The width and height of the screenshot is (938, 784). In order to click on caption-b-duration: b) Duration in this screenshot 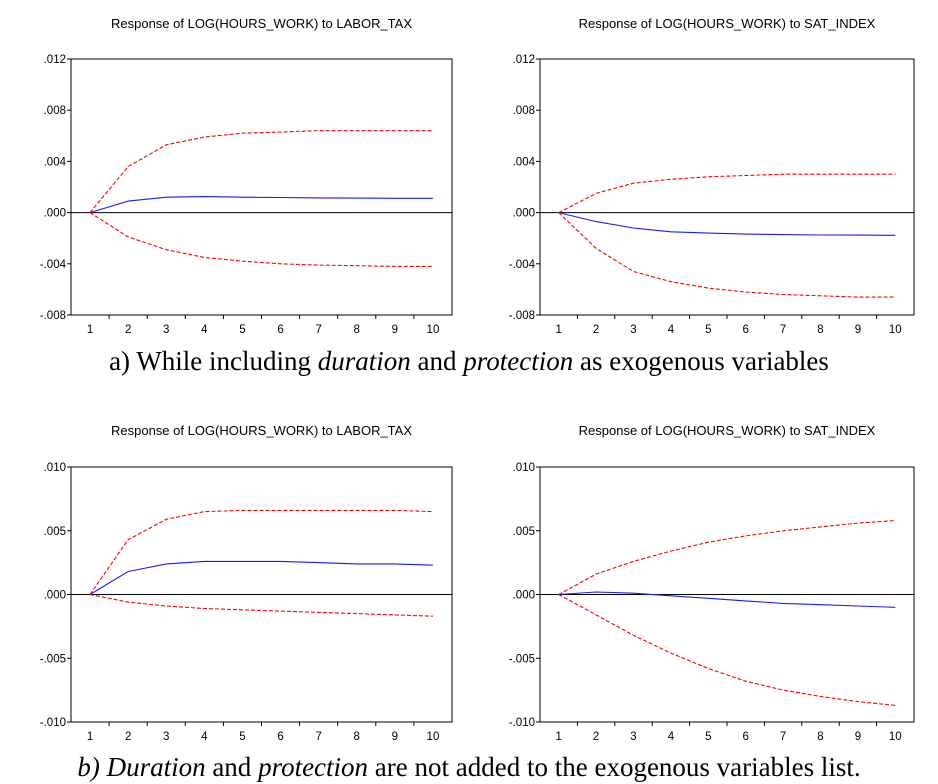, I will do `click(141, 767)`.